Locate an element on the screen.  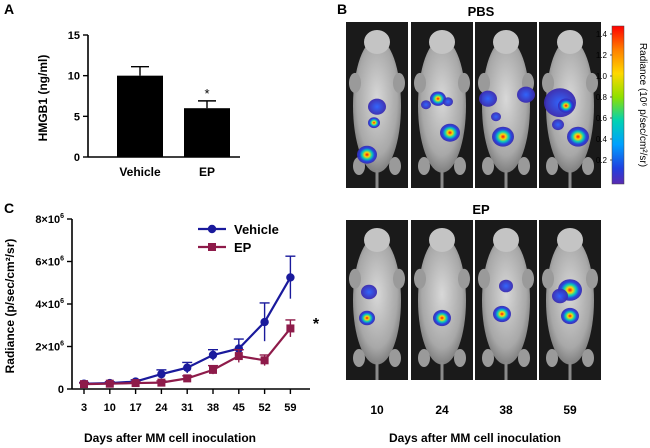
colorbar-tick-label: 1.0 is located at coordinates (602, 76).